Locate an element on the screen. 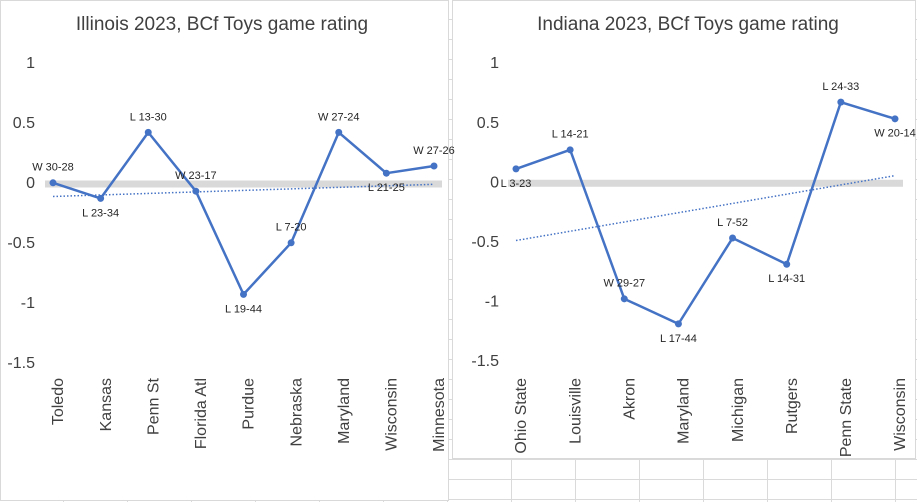  x-tick-label: Kansas is located at coordinates (106, 404).